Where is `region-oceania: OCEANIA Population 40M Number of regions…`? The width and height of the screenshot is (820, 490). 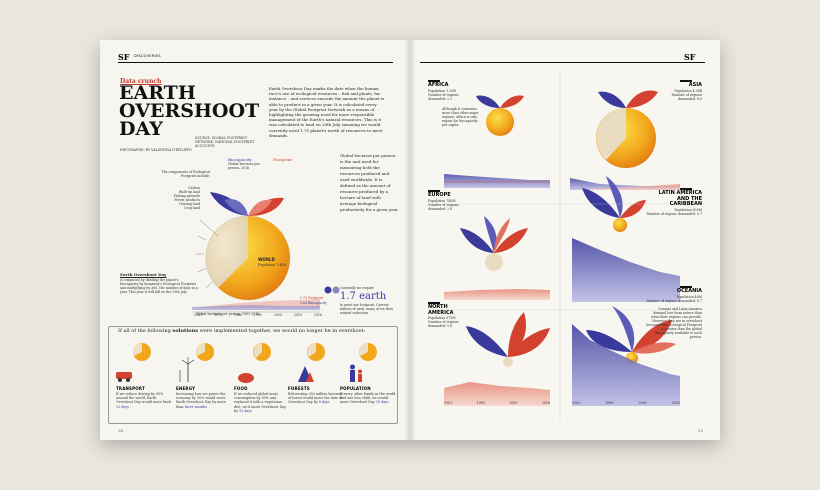
region-oceania: OCEANIA Population 40M Number of regions… is located at coordinates (674, 313).